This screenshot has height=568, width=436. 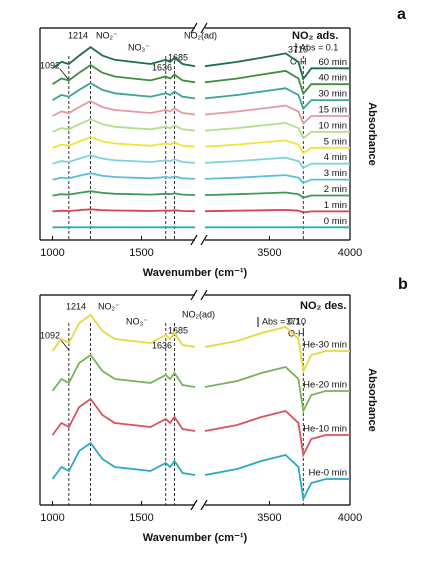 What do you see at coordinates (325, 345) in the screenshot?
I see `series-label: He-30 min` at bounding box center [325, 345].